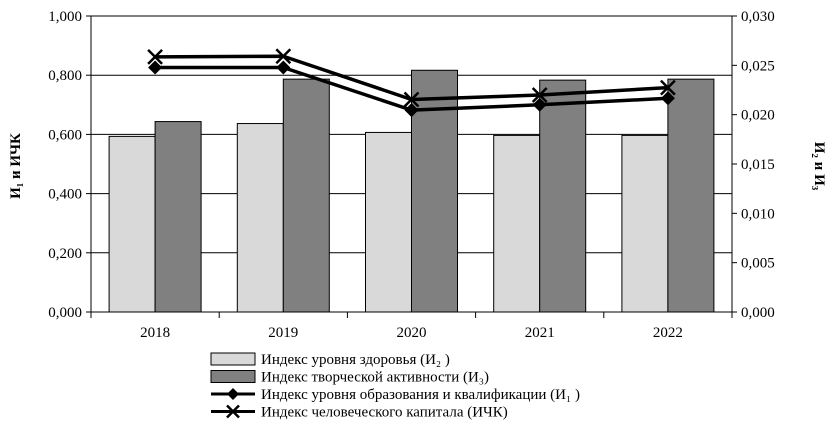 The height and width of the screenshot is (429, 830). Describe the element at coordinates (412, 333) in the screenshot. I see `x-tick-label: 2020` at that location.